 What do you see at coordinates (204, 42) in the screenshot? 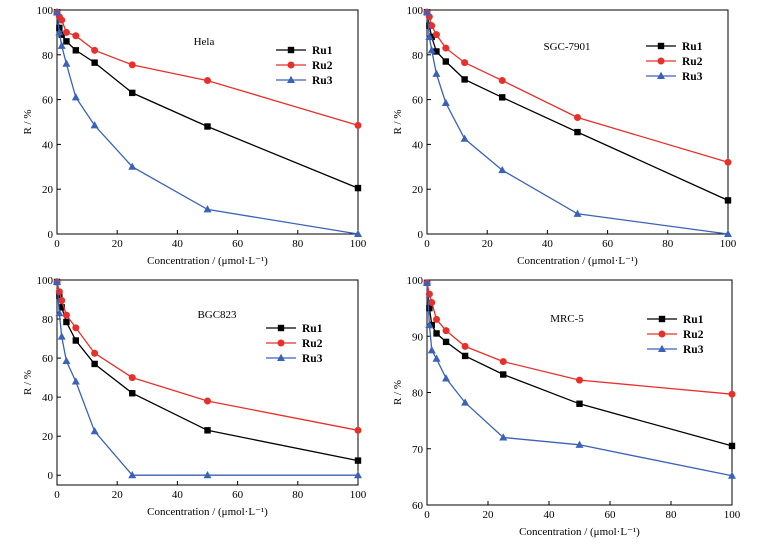
I see `chart-title: Hela` at bounding box center [204, 42].